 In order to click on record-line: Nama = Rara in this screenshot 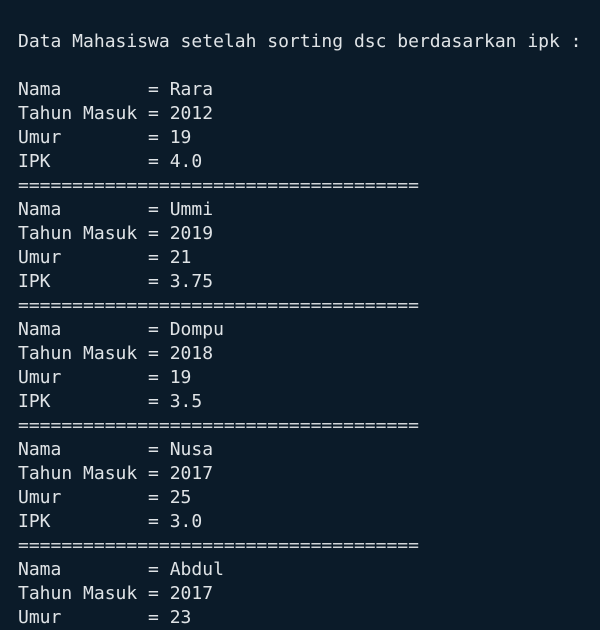, I will do `click(116, 89)`.